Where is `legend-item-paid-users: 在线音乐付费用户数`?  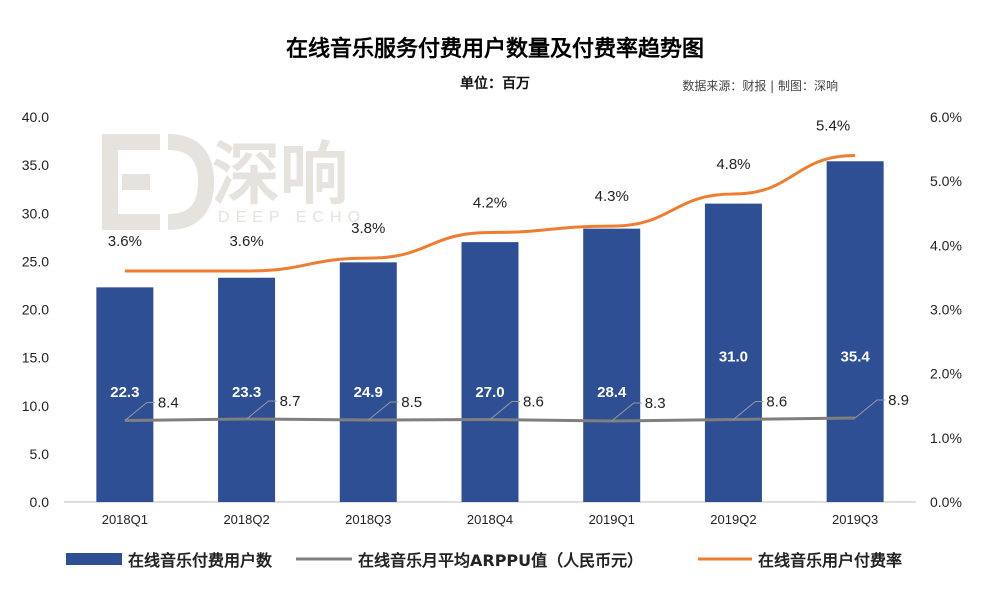 legend-item-paid-users: 在线音乐付费用户数 is located at coordinates (169, 560).